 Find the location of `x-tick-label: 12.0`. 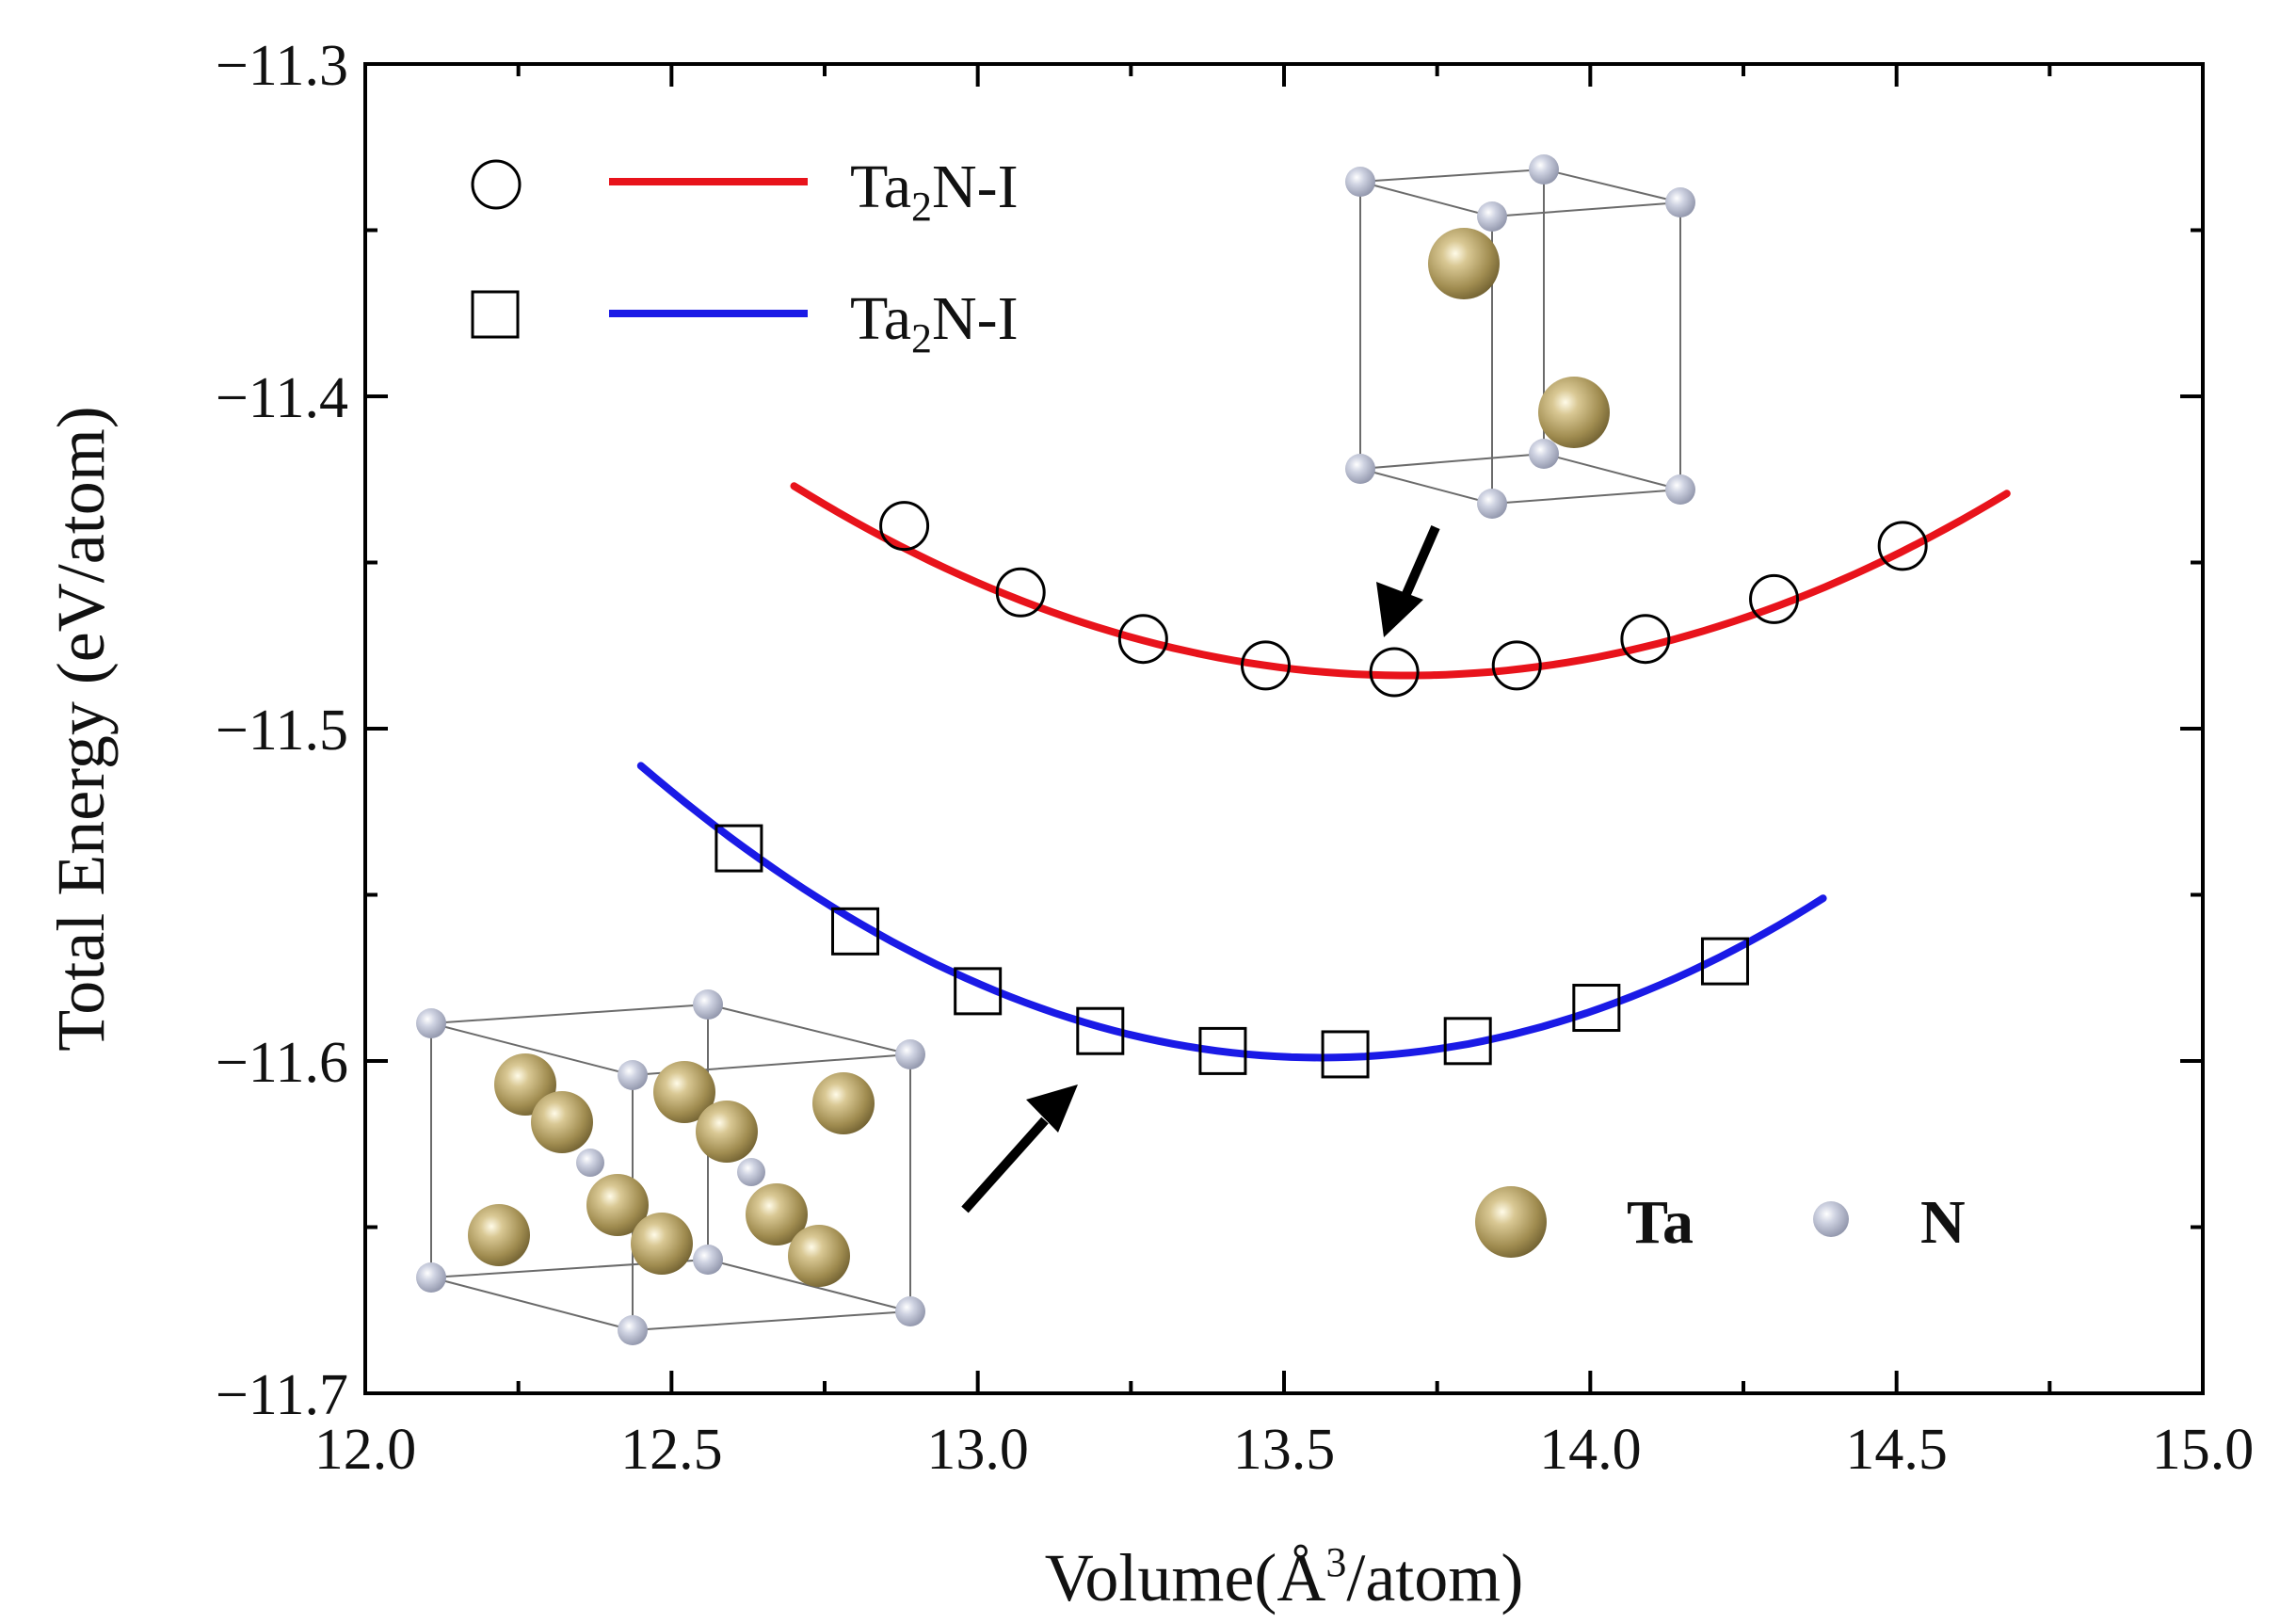

x-tick-label: 12.0 is located at coordinates (365, 1450).